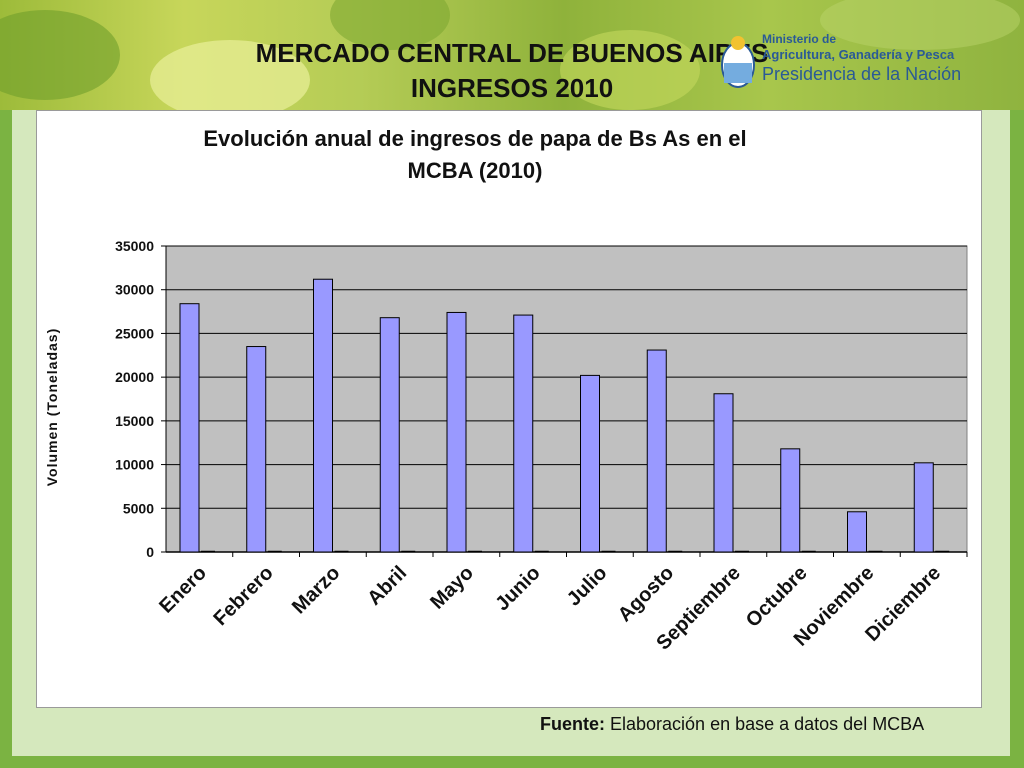 The height and width of the screenshot is (768, 1024). What do you see at coordinates (857, 532) in the screenshot?
I see `bar-noviembre` at bounding box center [857, 532].